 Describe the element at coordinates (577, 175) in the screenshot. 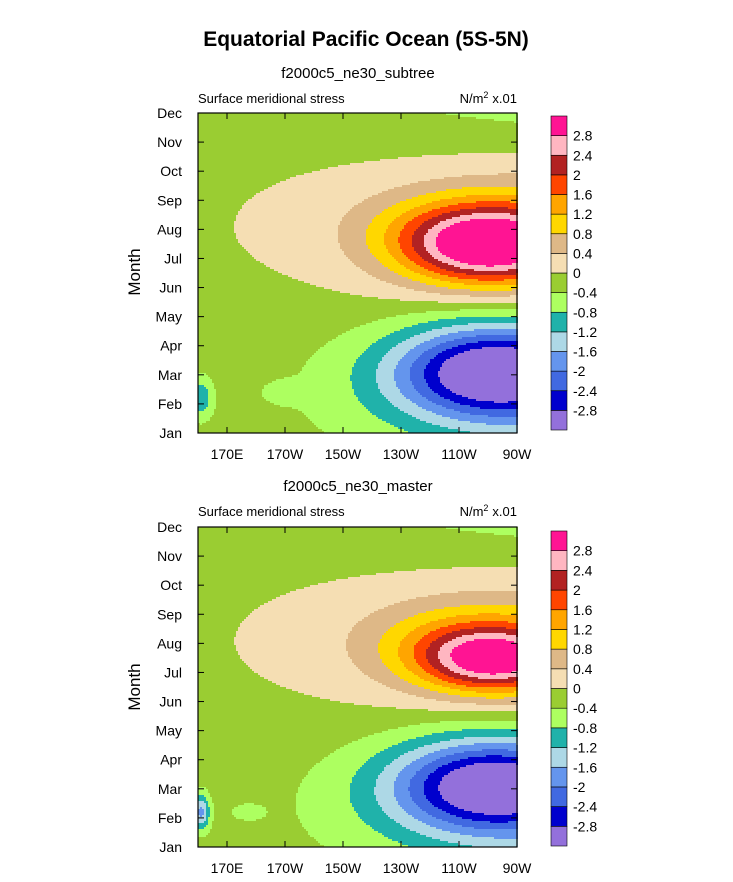

I see `colorbar-label: 2` at that location.